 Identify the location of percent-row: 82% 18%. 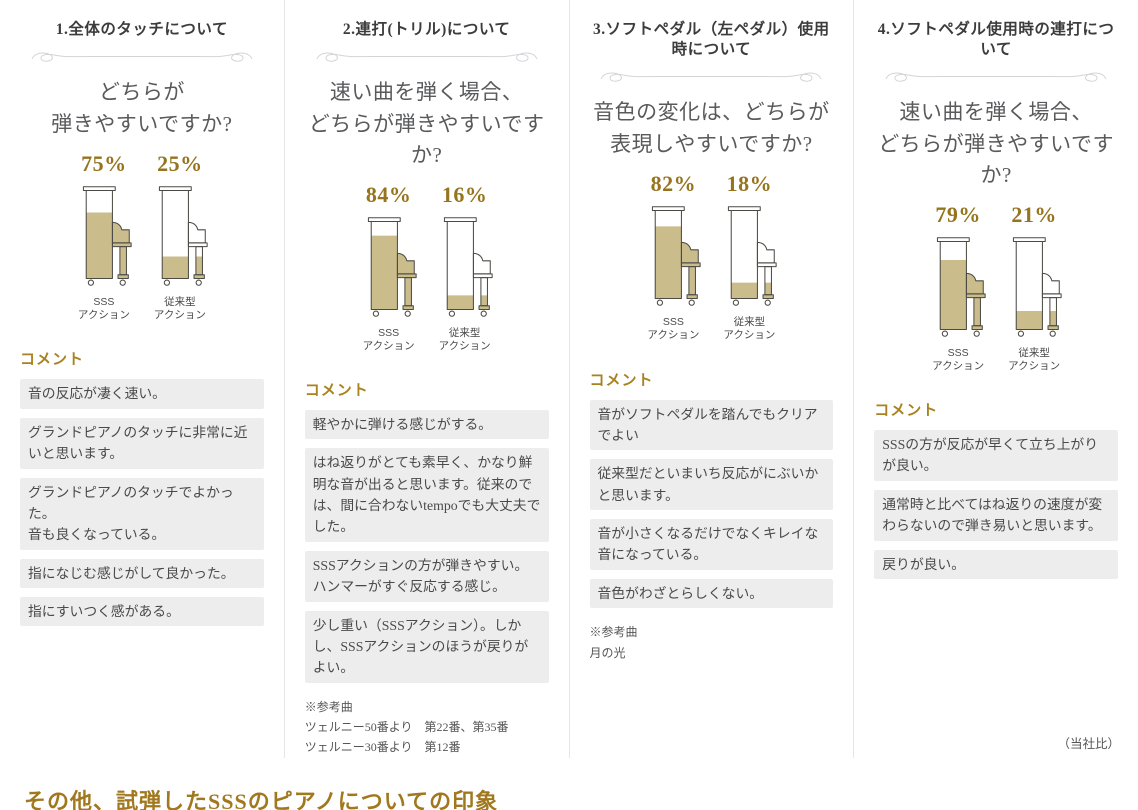
(712, 184).